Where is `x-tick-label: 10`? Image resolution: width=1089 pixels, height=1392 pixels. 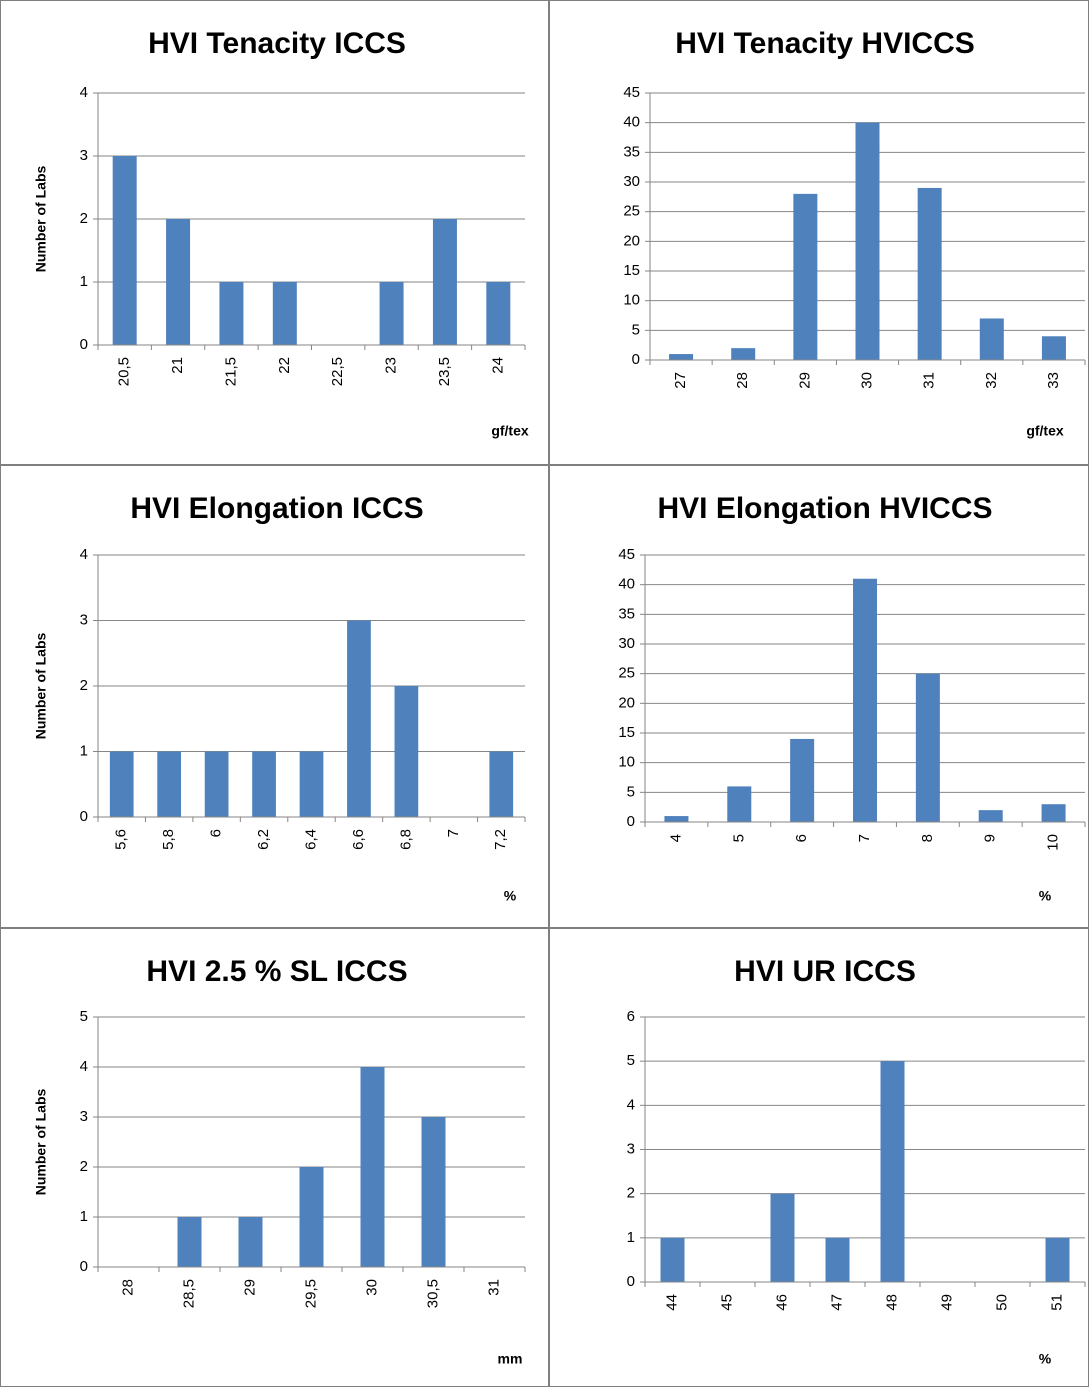
x-tick-label: 10 is located at coordinates (1053, 842).